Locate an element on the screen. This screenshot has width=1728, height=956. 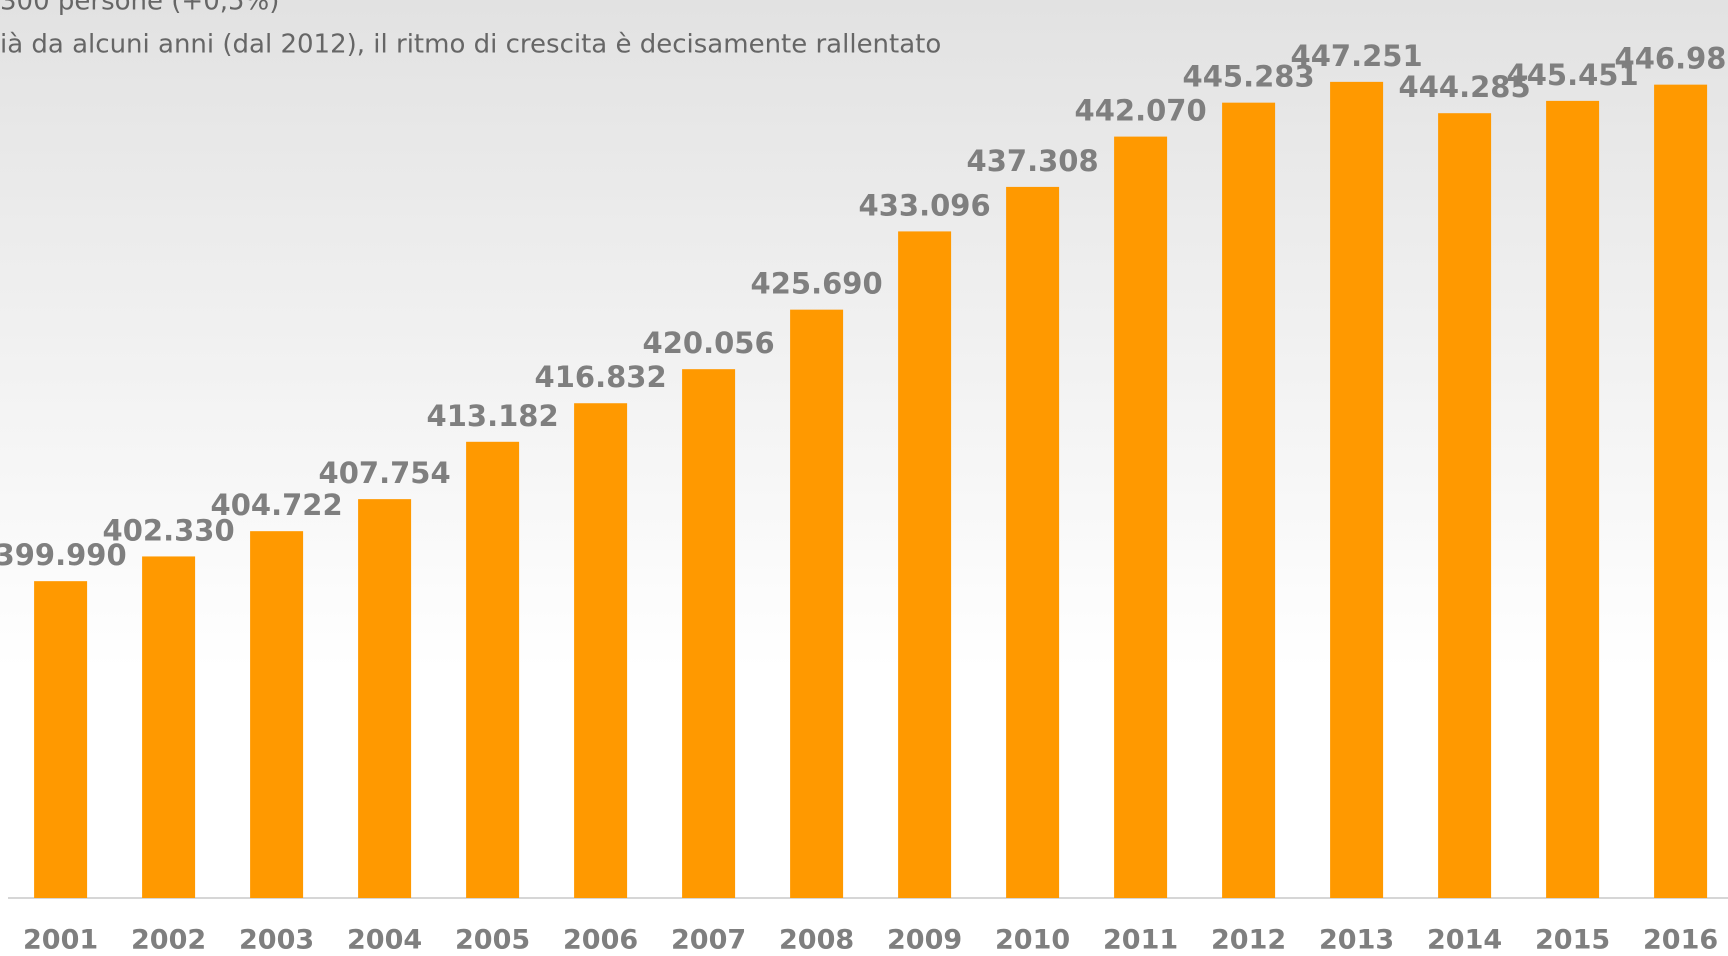
data-label: 444.285 is located at coordinates (1465, 87).